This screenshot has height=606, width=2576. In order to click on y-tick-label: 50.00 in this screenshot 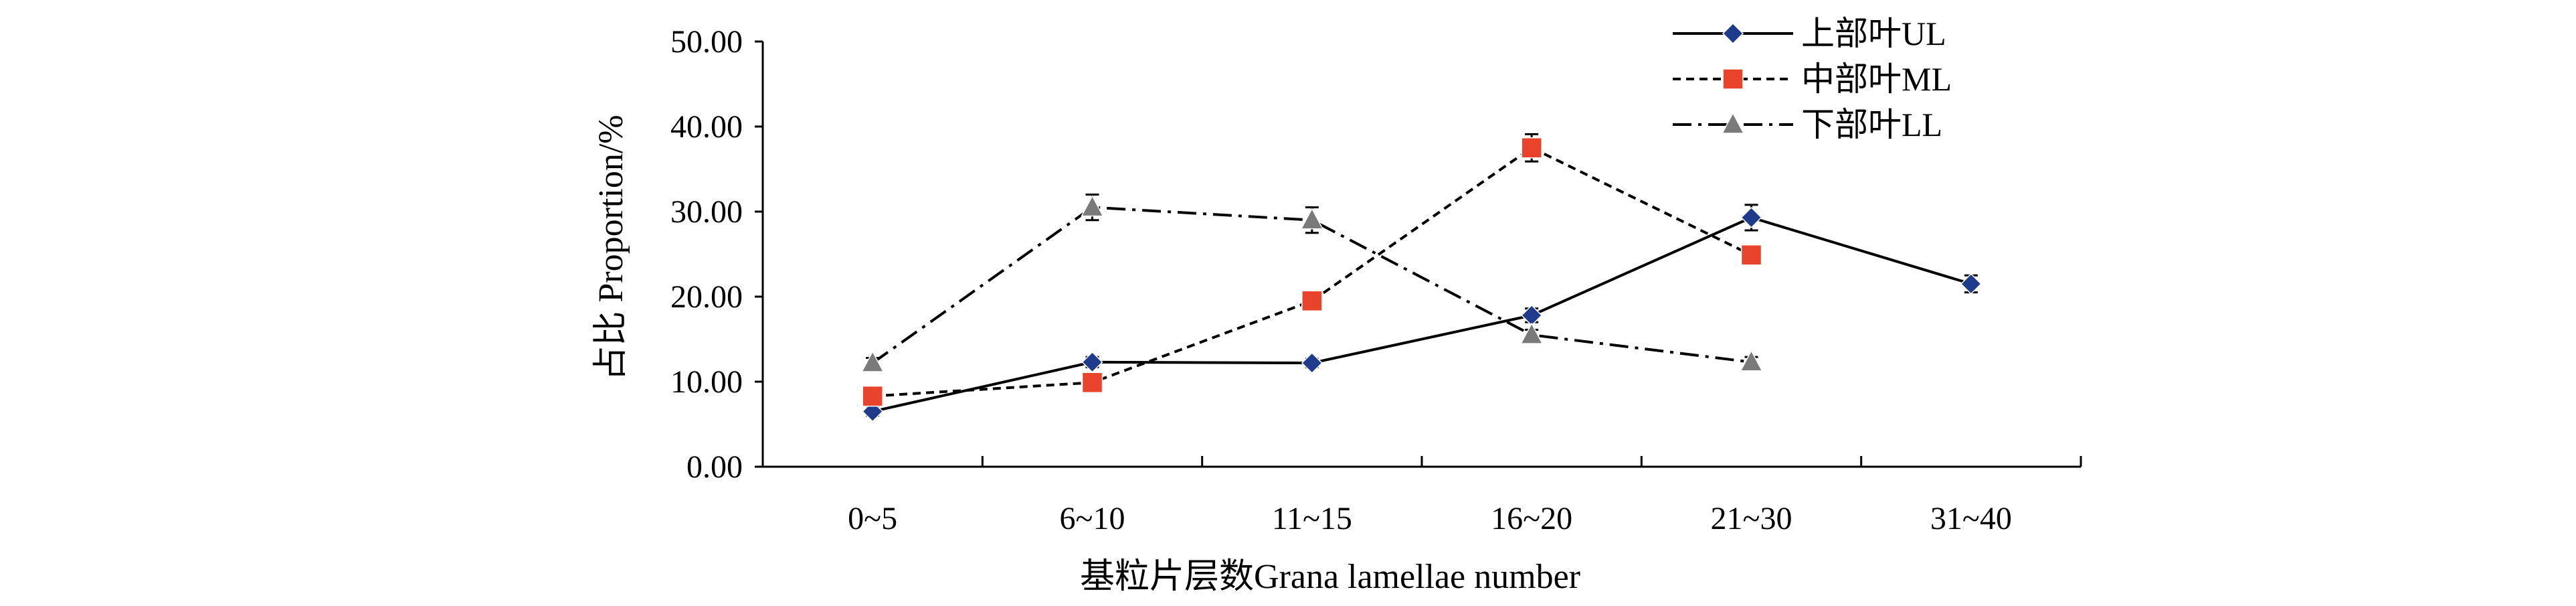, I will do `click(706, 42)`.